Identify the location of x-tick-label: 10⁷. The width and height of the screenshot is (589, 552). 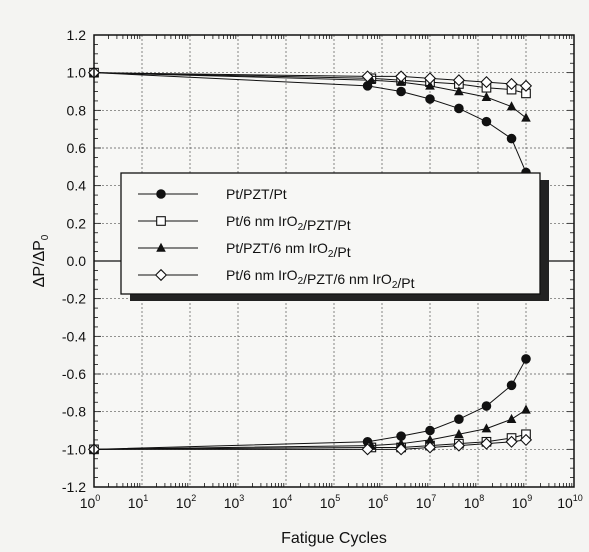
(426, 502).